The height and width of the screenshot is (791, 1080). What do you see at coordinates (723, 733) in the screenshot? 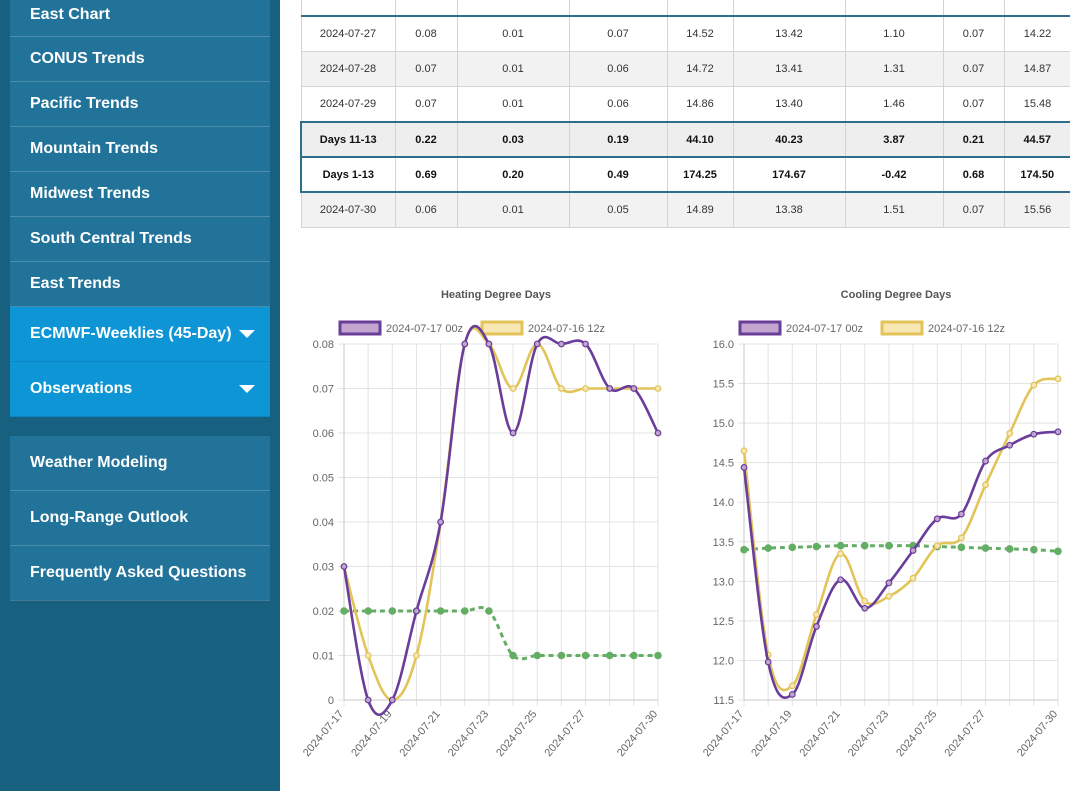
I see `x-tick-label: 2024-07-17` at bounding box center [723, 733].